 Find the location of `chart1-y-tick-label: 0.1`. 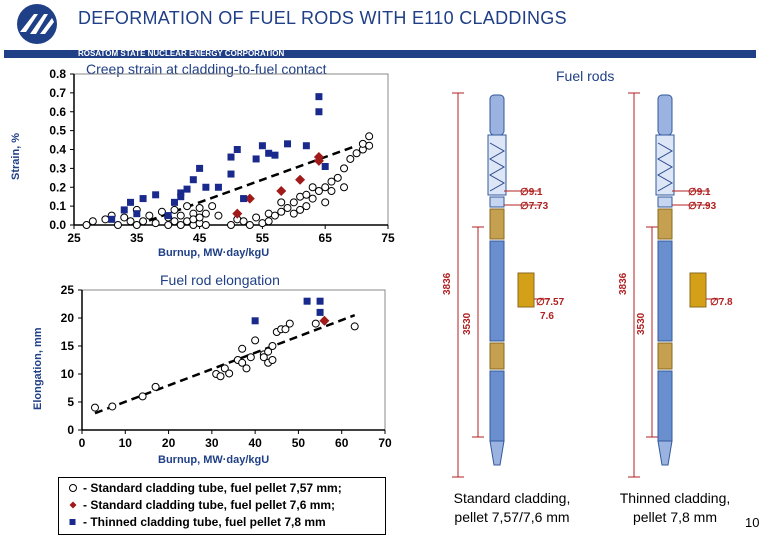

chart1-y-tick-label: 0.1 is located at coordinates (57, 206).